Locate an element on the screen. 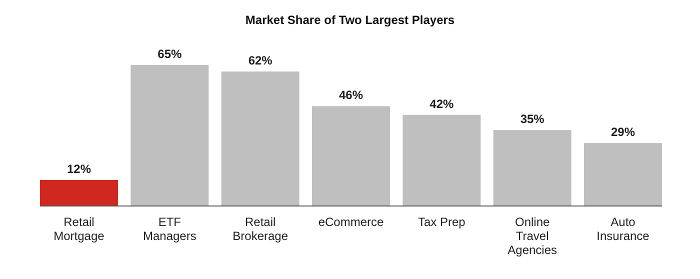  x-tick-label: Online Travel Agencies is located at coordinates (533, 236).